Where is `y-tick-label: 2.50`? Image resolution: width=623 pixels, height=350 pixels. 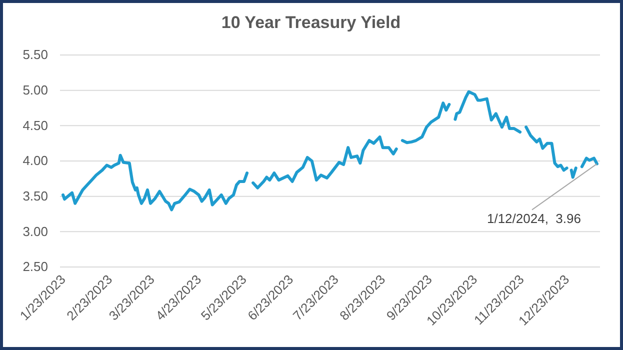 y-tick-label: 2.50 is located at coordinates (35, 266).